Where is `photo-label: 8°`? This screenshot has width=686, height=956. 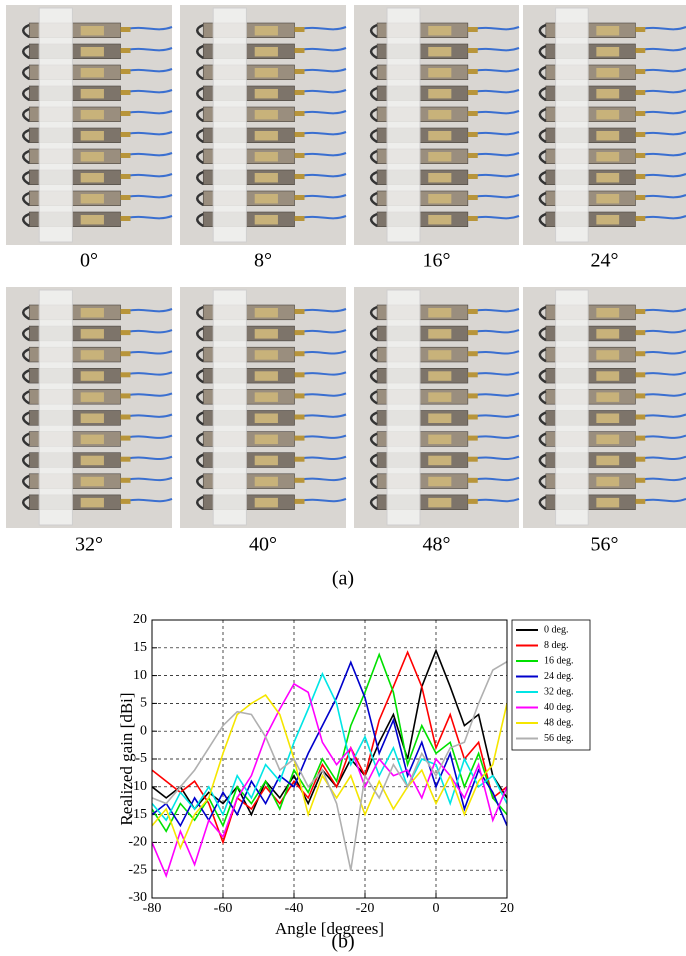 photo-label: 8° is located at coordinates (263, 261).